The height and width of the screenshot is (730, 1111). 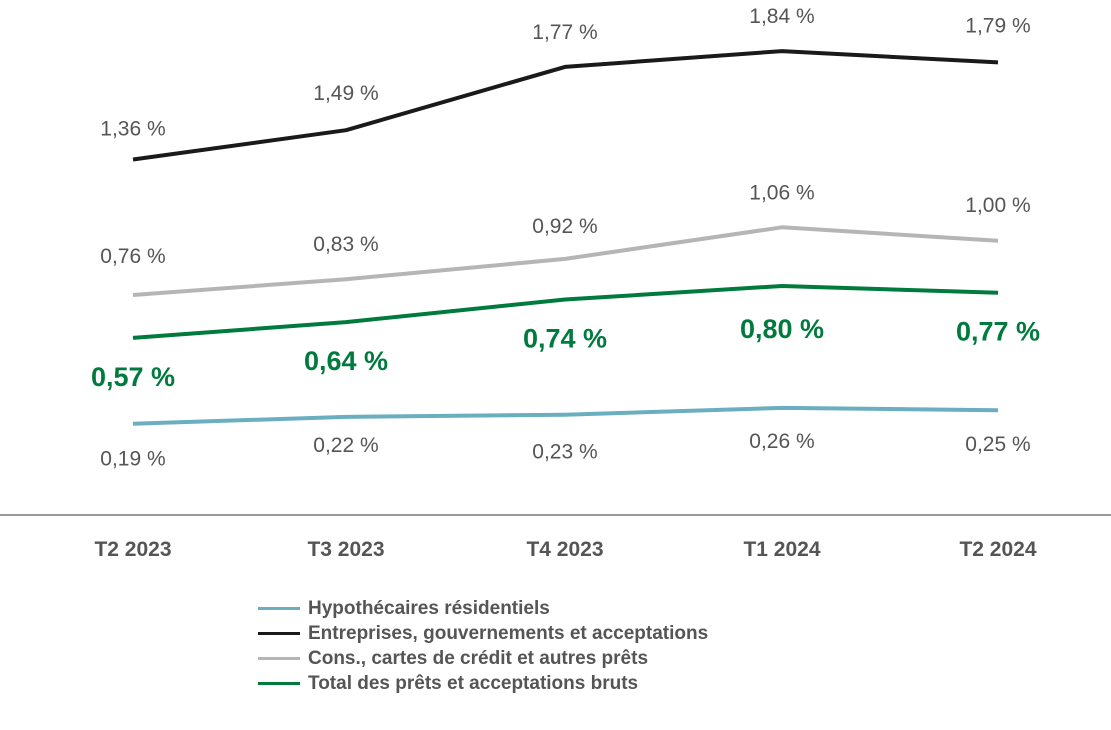 What do you see at coordinates (473, 683) in the screenshot?
I see `legend-label: Total des prêts et acceptations bruts` at bounding box center [473, 683].